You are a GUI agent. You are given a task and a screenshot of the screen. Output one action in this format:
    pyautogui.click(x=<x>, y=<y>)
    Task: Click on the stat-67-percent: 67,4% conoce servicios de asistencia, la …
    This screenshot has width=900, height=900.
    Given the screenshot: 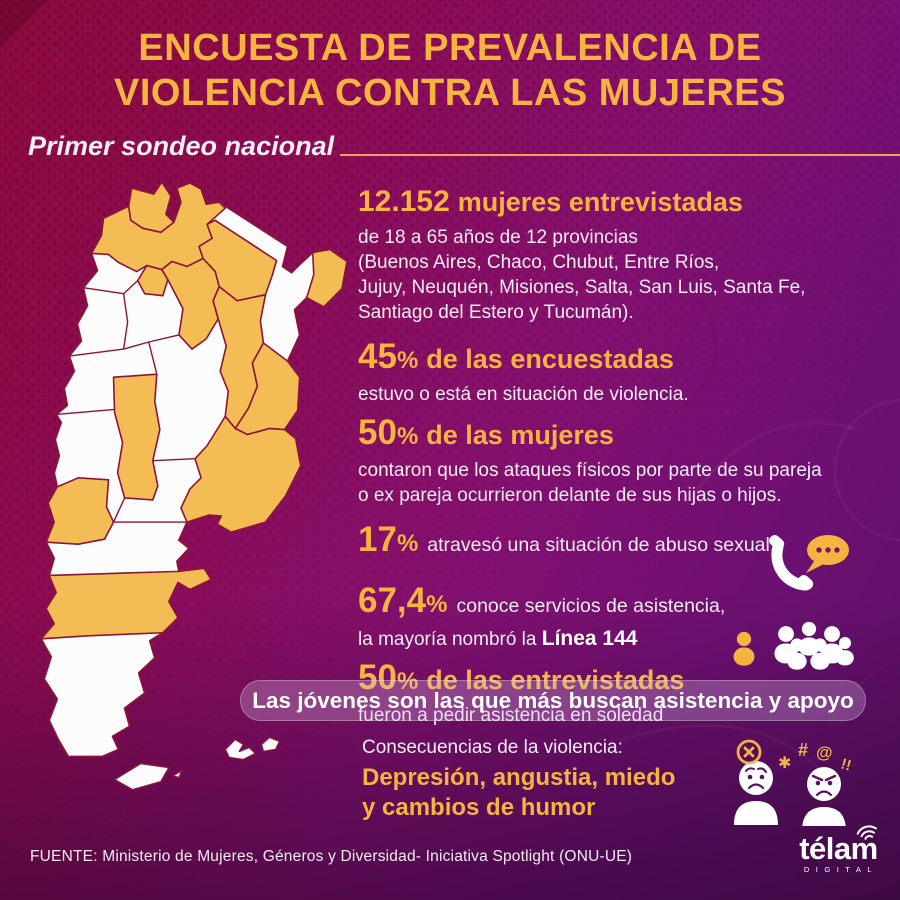 What is the action you would take?
    pyautogui.click(x=628, y=617)
    